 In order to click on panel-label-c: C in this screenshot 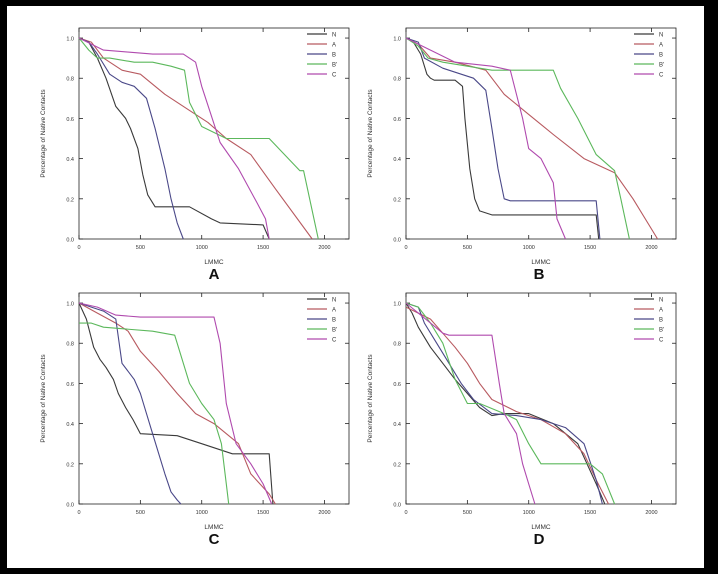, I will do `click(214, 539)`.